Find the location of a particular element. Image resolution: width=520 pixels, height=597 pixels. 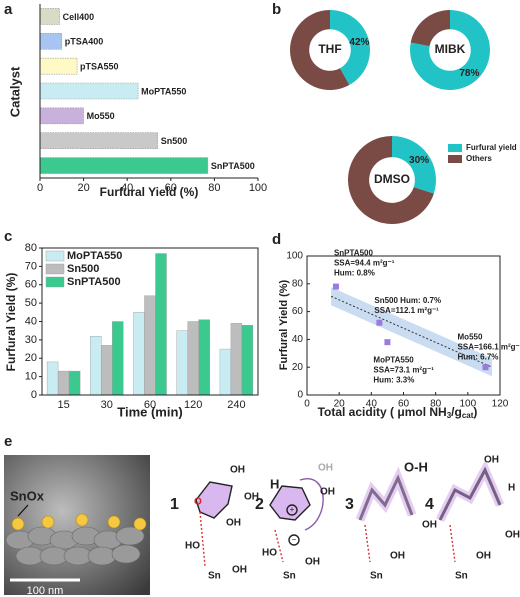

plot-frame is located at coordinates (150, 321).